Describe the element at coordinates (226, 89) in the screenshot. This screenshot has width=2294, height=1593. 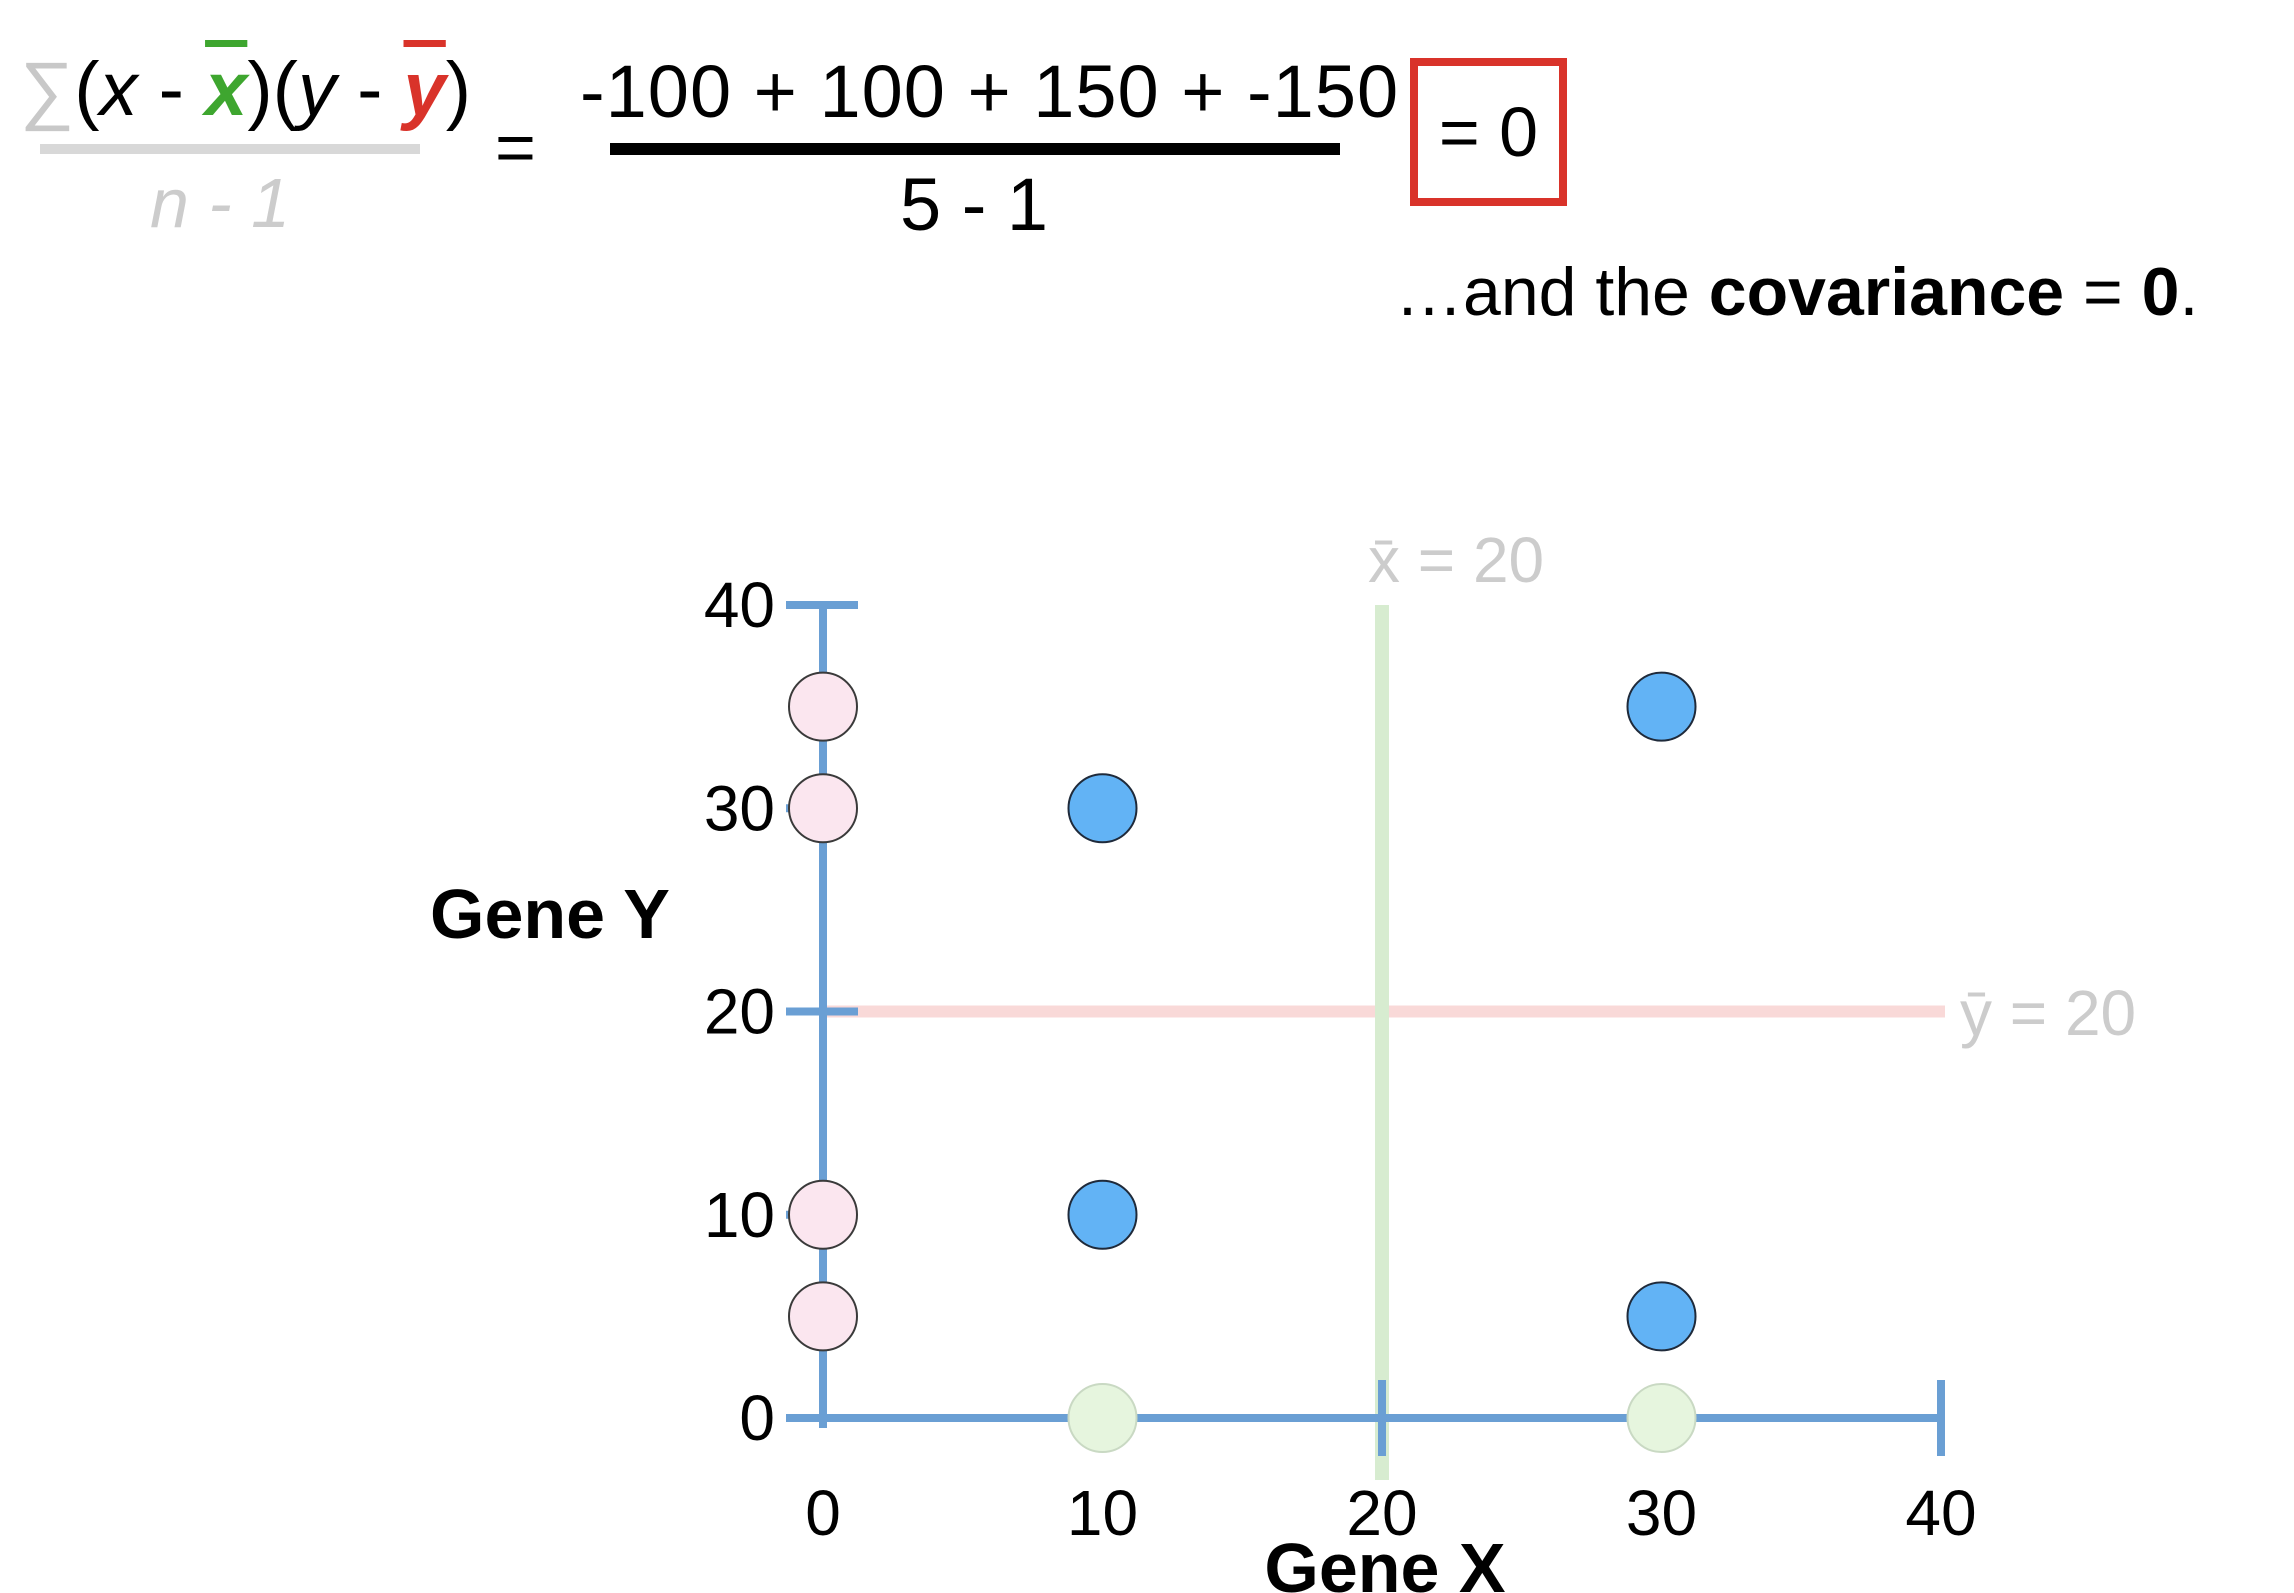
I see `formula-x-bar: x` at that location.